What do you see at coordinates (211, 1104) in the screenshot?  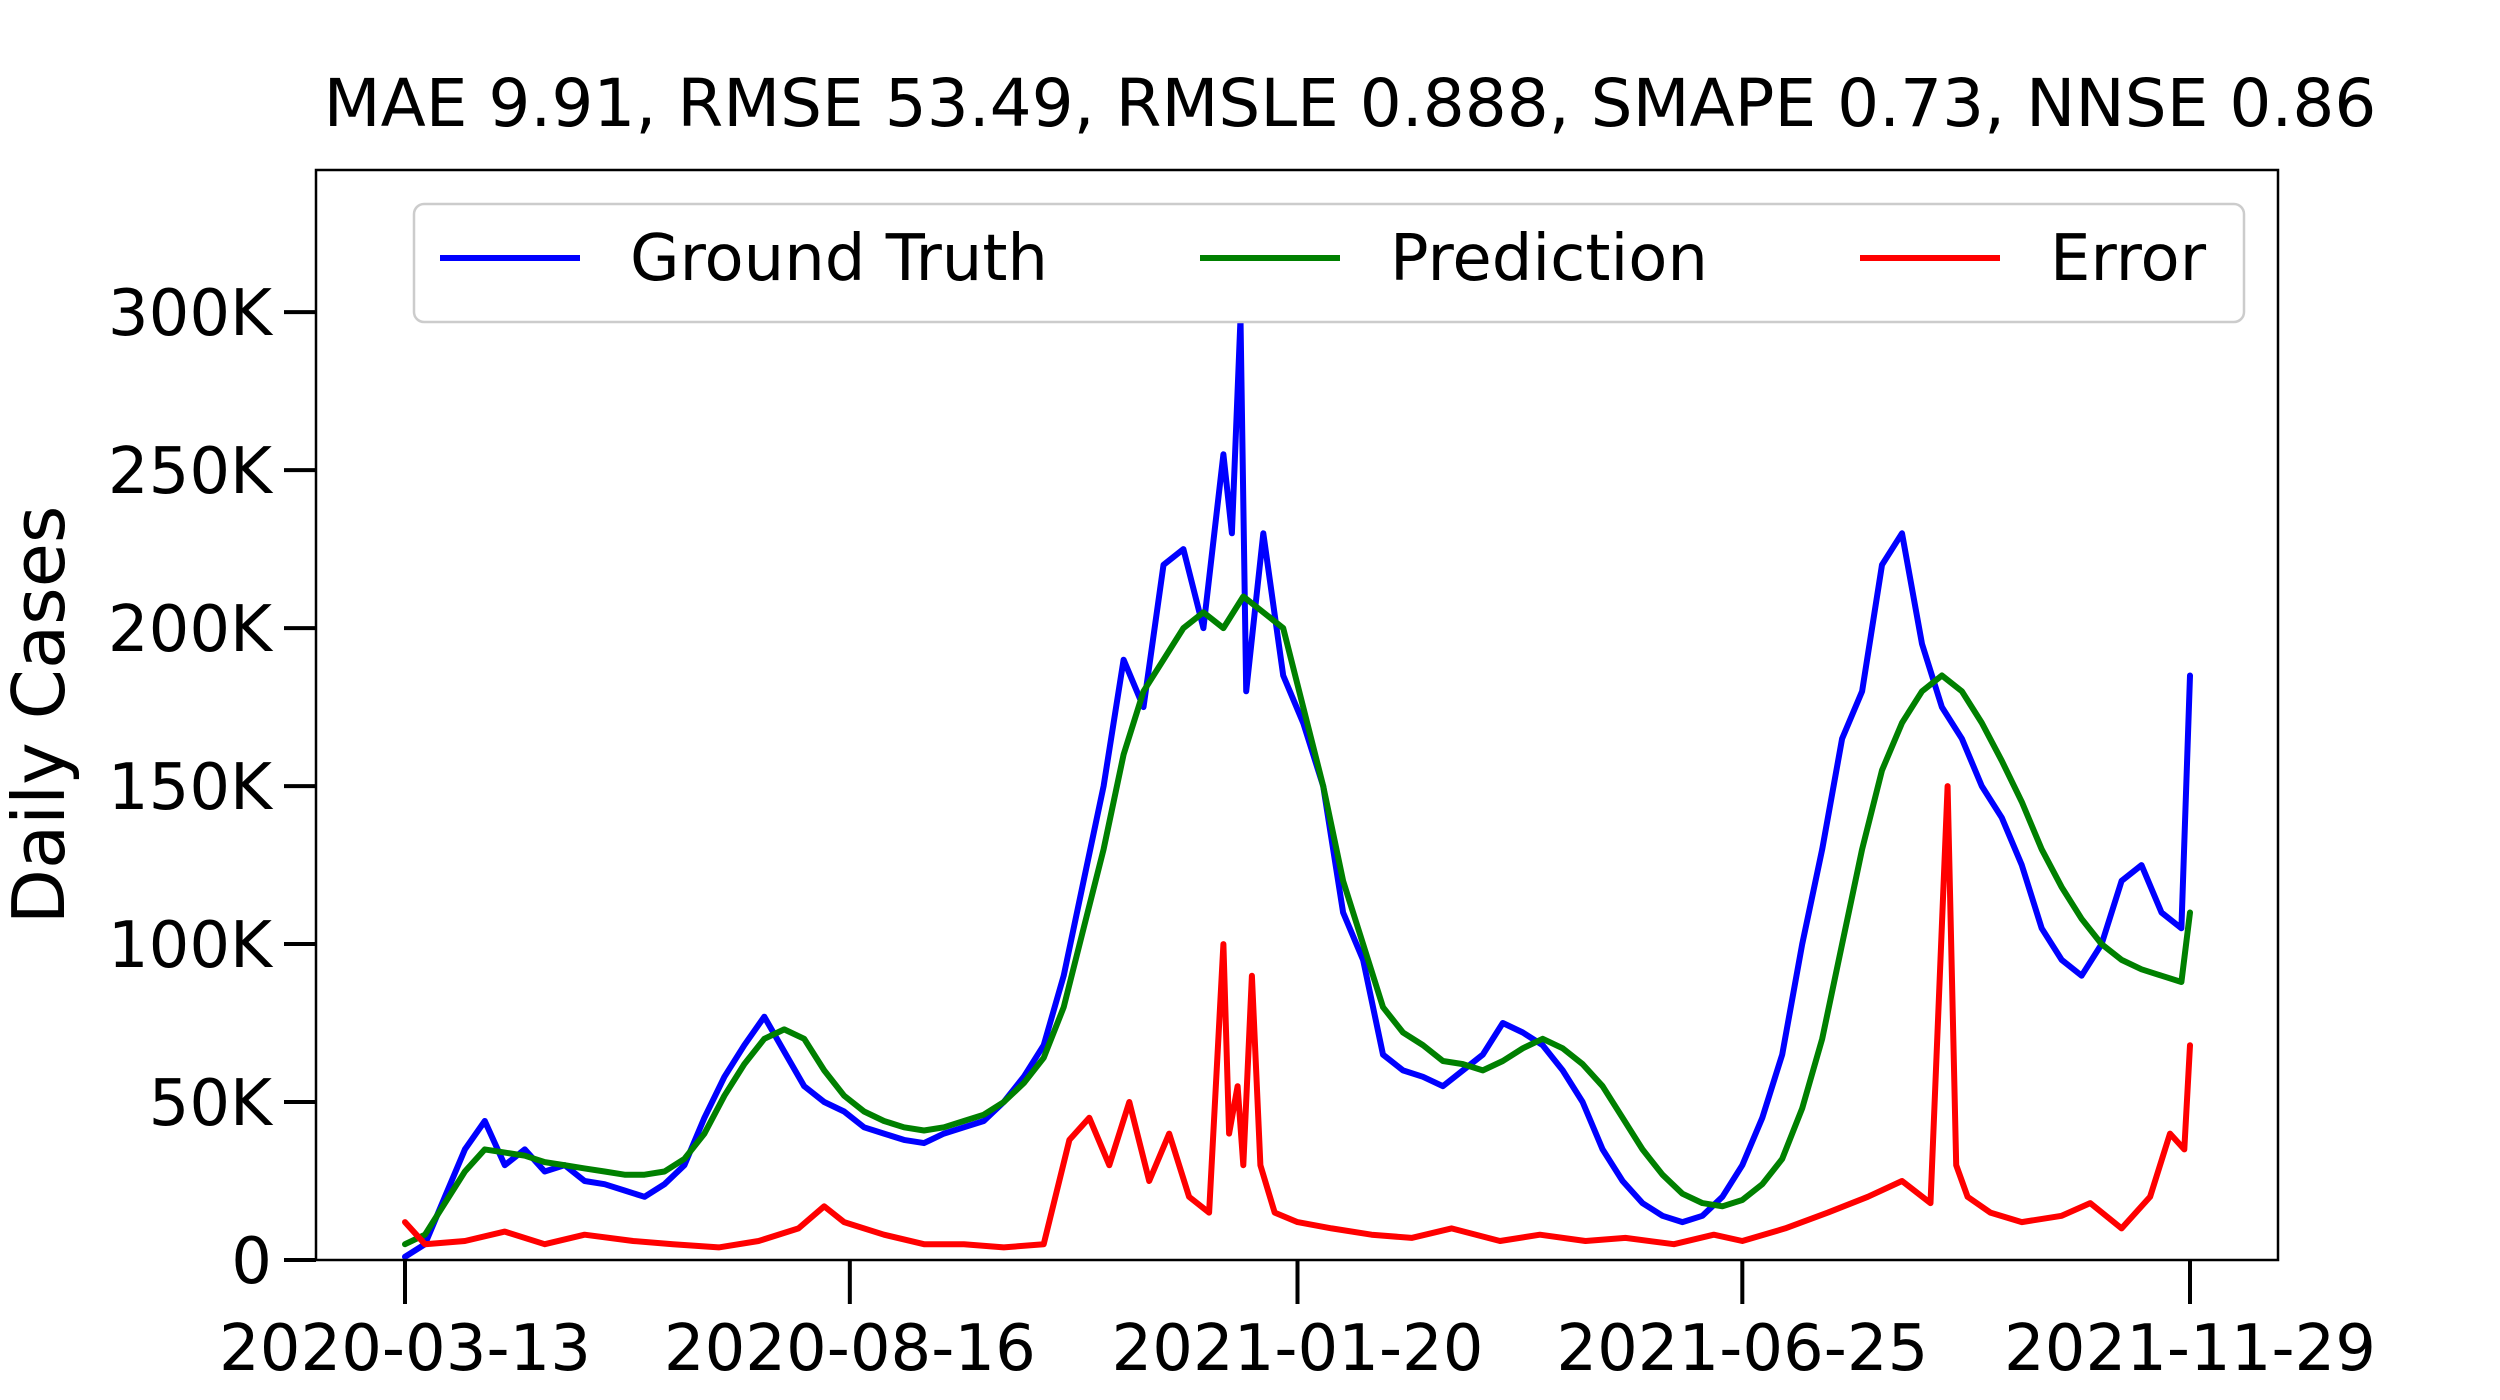 I see `y-tick-label: 50K` at bounding box center [211, 1104].